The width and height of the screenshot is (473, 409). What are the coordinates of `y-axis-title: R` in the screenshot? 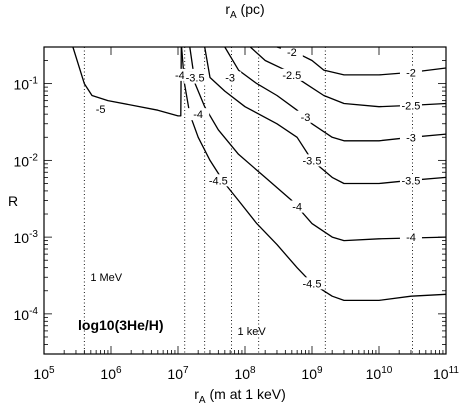 It's located at (13, 201).